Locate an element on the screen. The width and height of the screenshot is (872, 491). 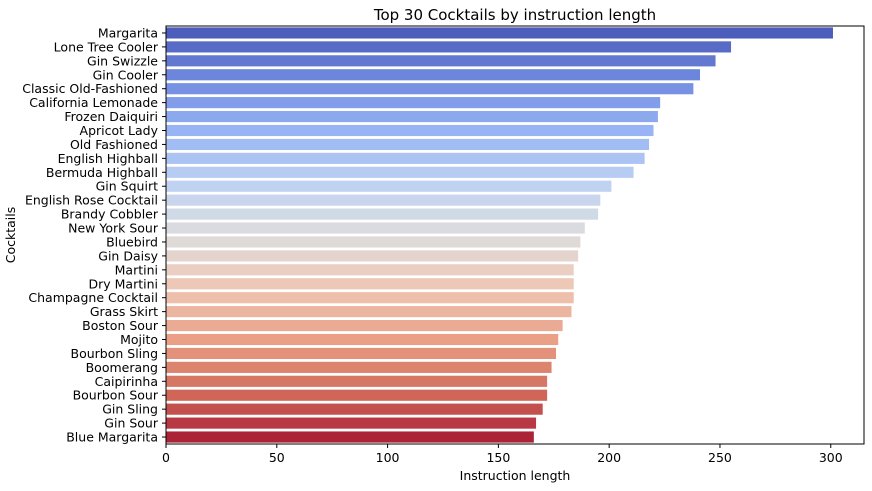
x-ticks: 0 50 100 150 200 250 300 is located at coordinates (502, 454).